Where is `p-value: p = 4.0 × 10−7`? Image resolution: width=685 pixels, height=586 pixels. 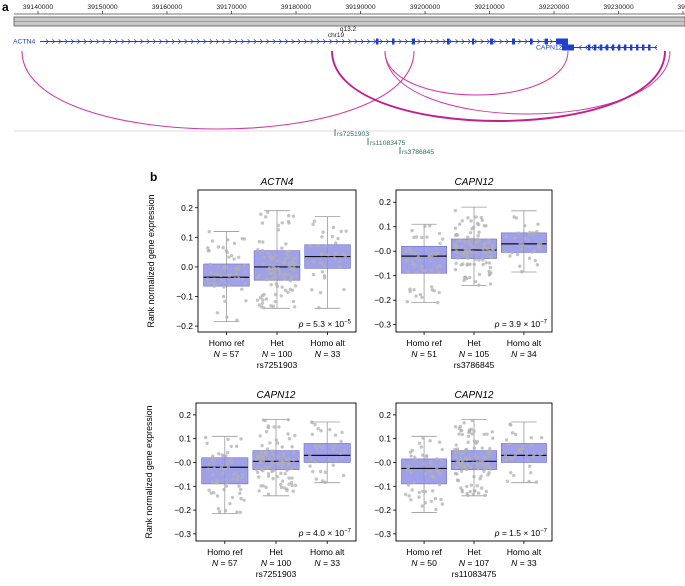
p-value: p = 4.0 × 10−7 is located at coordinates (325, 533).